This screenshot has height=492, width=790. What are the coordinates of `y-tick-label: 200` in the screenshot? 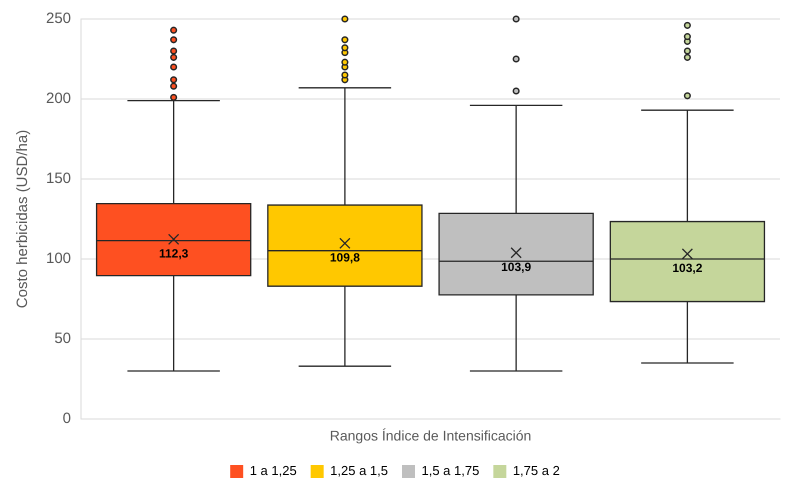 It's located at (59, 99).